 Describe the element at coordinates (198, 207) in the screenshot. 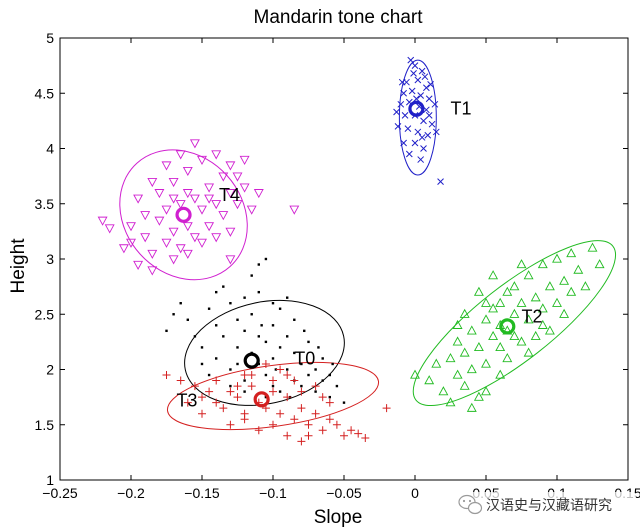

I see `series-t4` at that location.